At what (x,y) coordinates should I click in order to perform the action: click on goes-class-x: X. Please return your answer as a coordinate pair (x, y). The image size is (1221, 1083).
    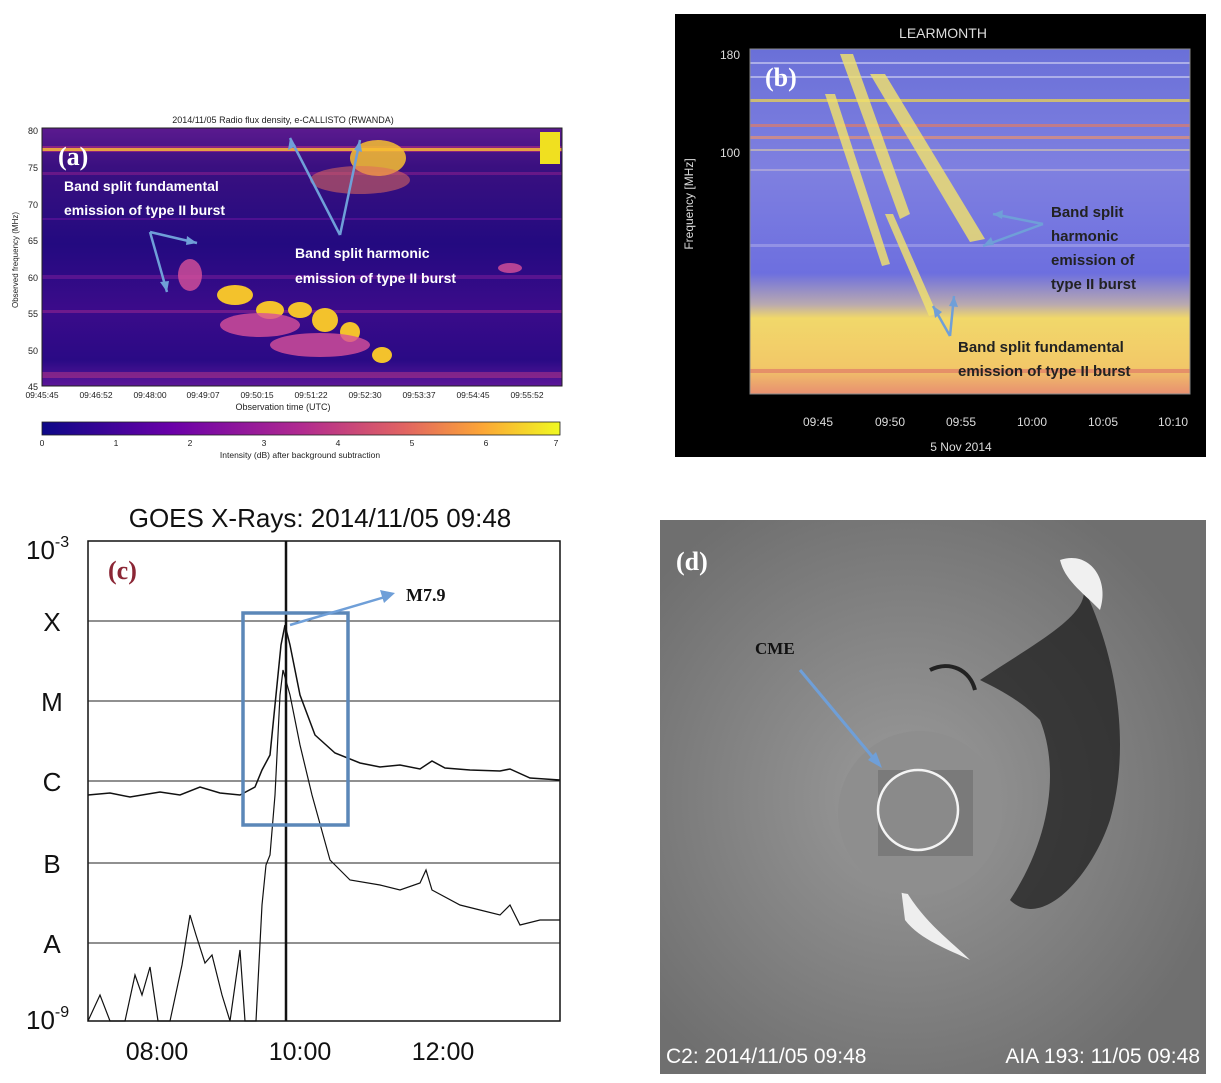
    Looking at the image, I should click on (51, 622).